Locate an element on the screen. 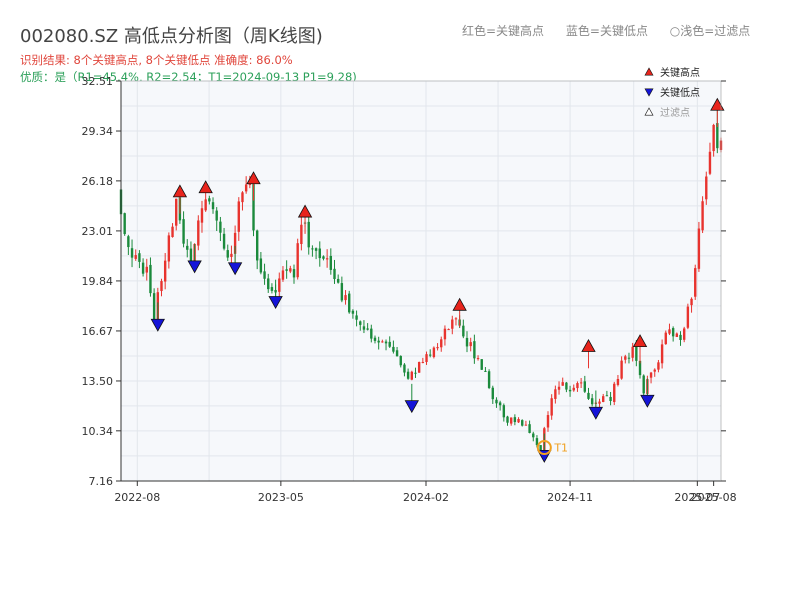 The height and width of the screenshot is (600, 800). legend-high-label: 关键高点 is located at coordinates (680, 72).